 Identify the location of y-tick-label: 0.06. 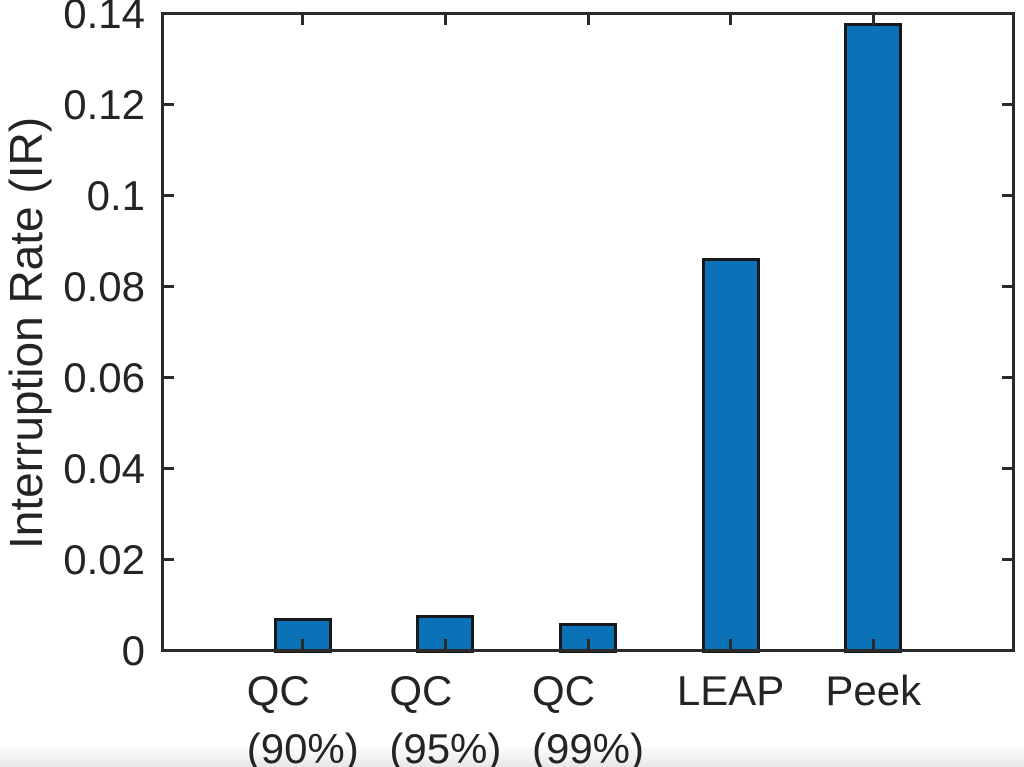
(104, 377).